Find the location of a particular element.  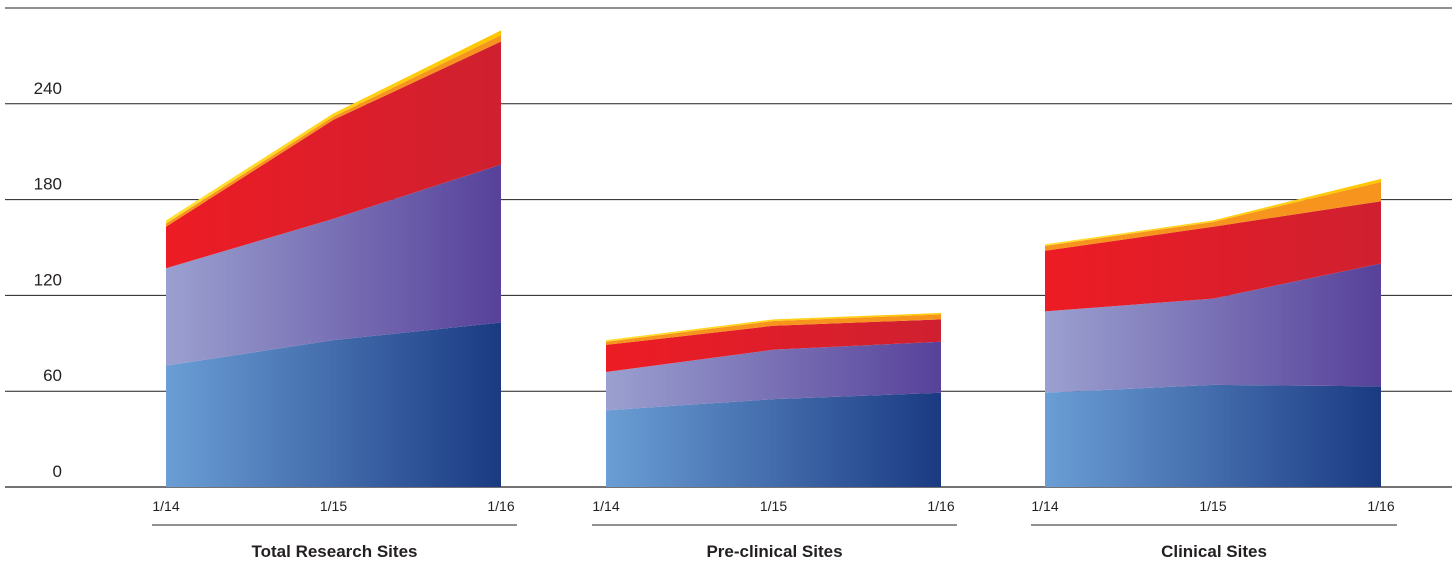

y-tick-label: 180 is located at coordinates (48, 184).